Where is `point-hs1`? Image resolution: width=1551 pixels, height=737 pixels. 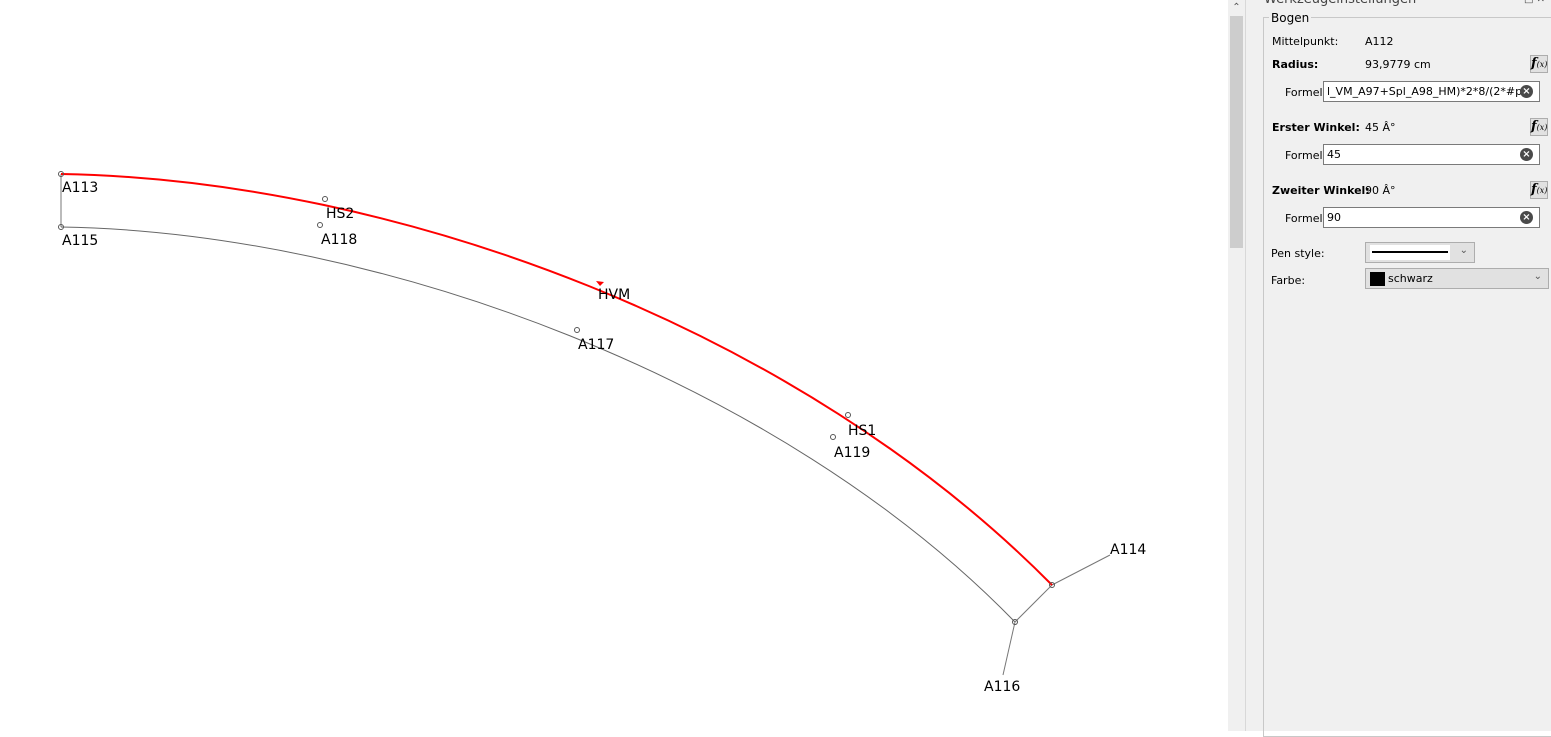 point-hs1 is located at coordinates (848, 415).